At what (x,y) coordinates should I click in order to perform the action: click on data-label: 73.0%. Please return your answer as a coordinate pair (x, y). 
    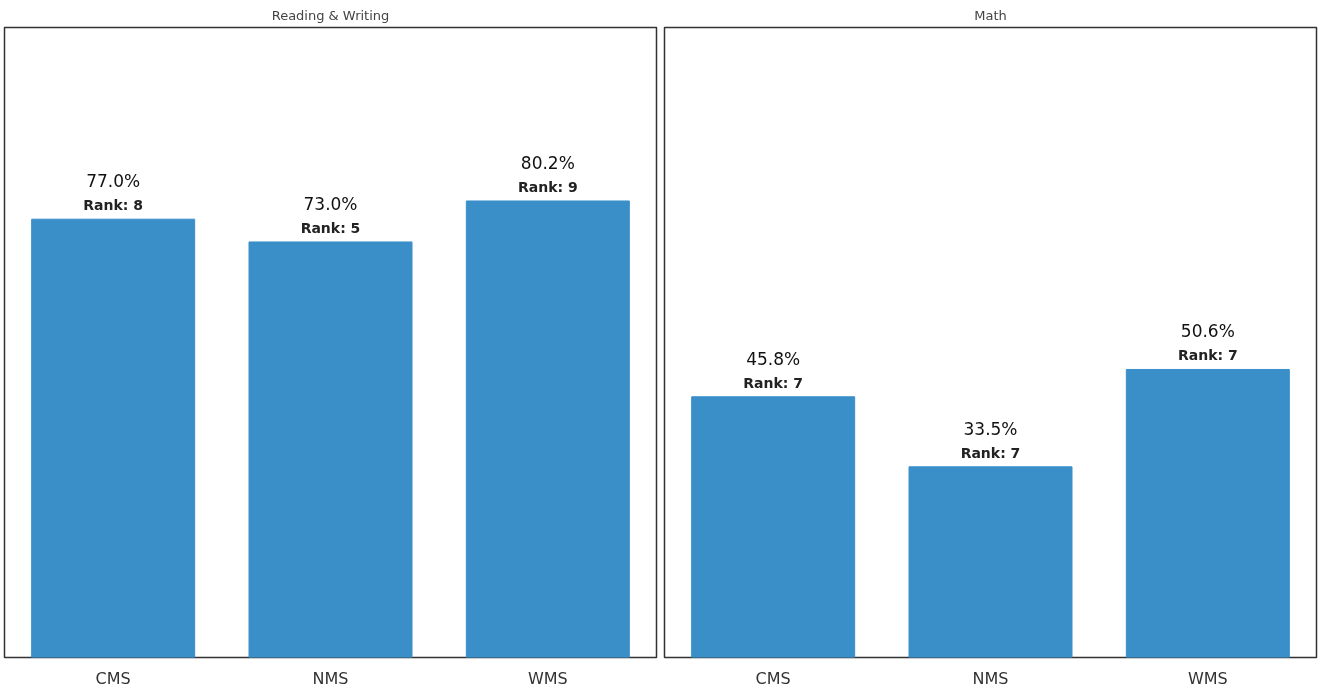
    Looking at the image, I should click on (330, 203).